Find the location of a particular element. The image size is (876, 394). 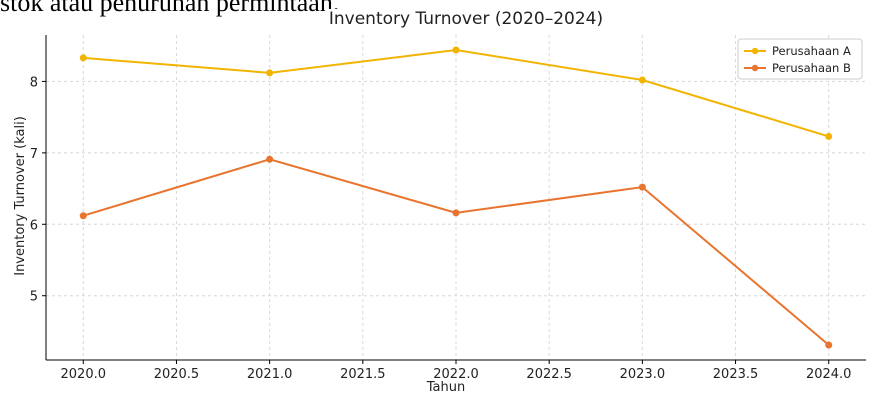

y-tick-label: 6 is located at coordinates (34, 225).